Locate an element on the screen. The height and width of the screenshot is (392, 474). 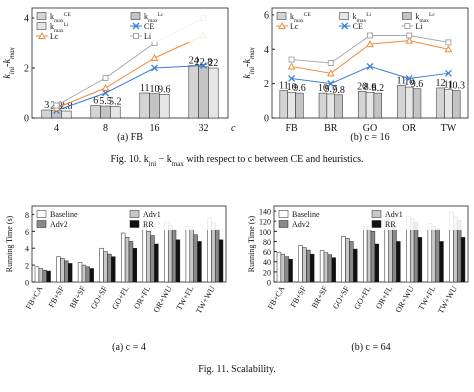
y-axis-label: Running Time (s) is located at coordinates (251, 243).